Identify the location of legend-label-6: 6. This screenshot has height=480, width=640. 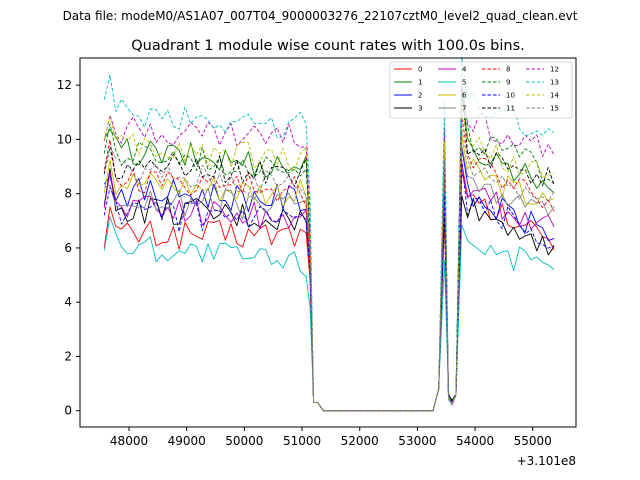
(464, 96).